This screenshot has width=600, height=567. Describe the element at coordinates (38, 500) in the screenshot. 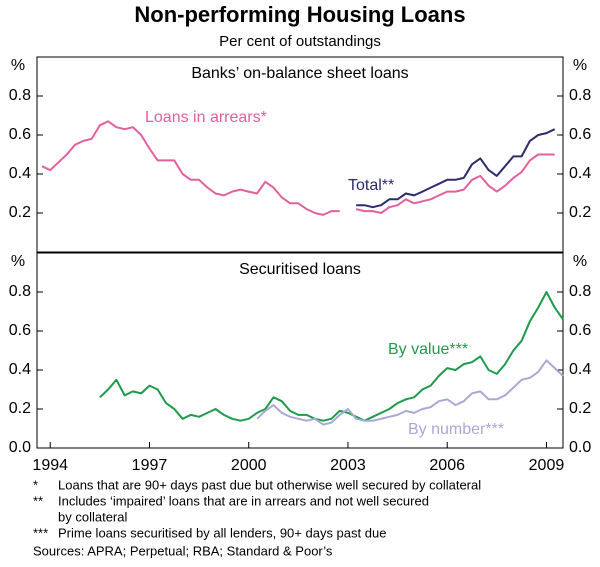

I see `footnote-marker: **` at that location.